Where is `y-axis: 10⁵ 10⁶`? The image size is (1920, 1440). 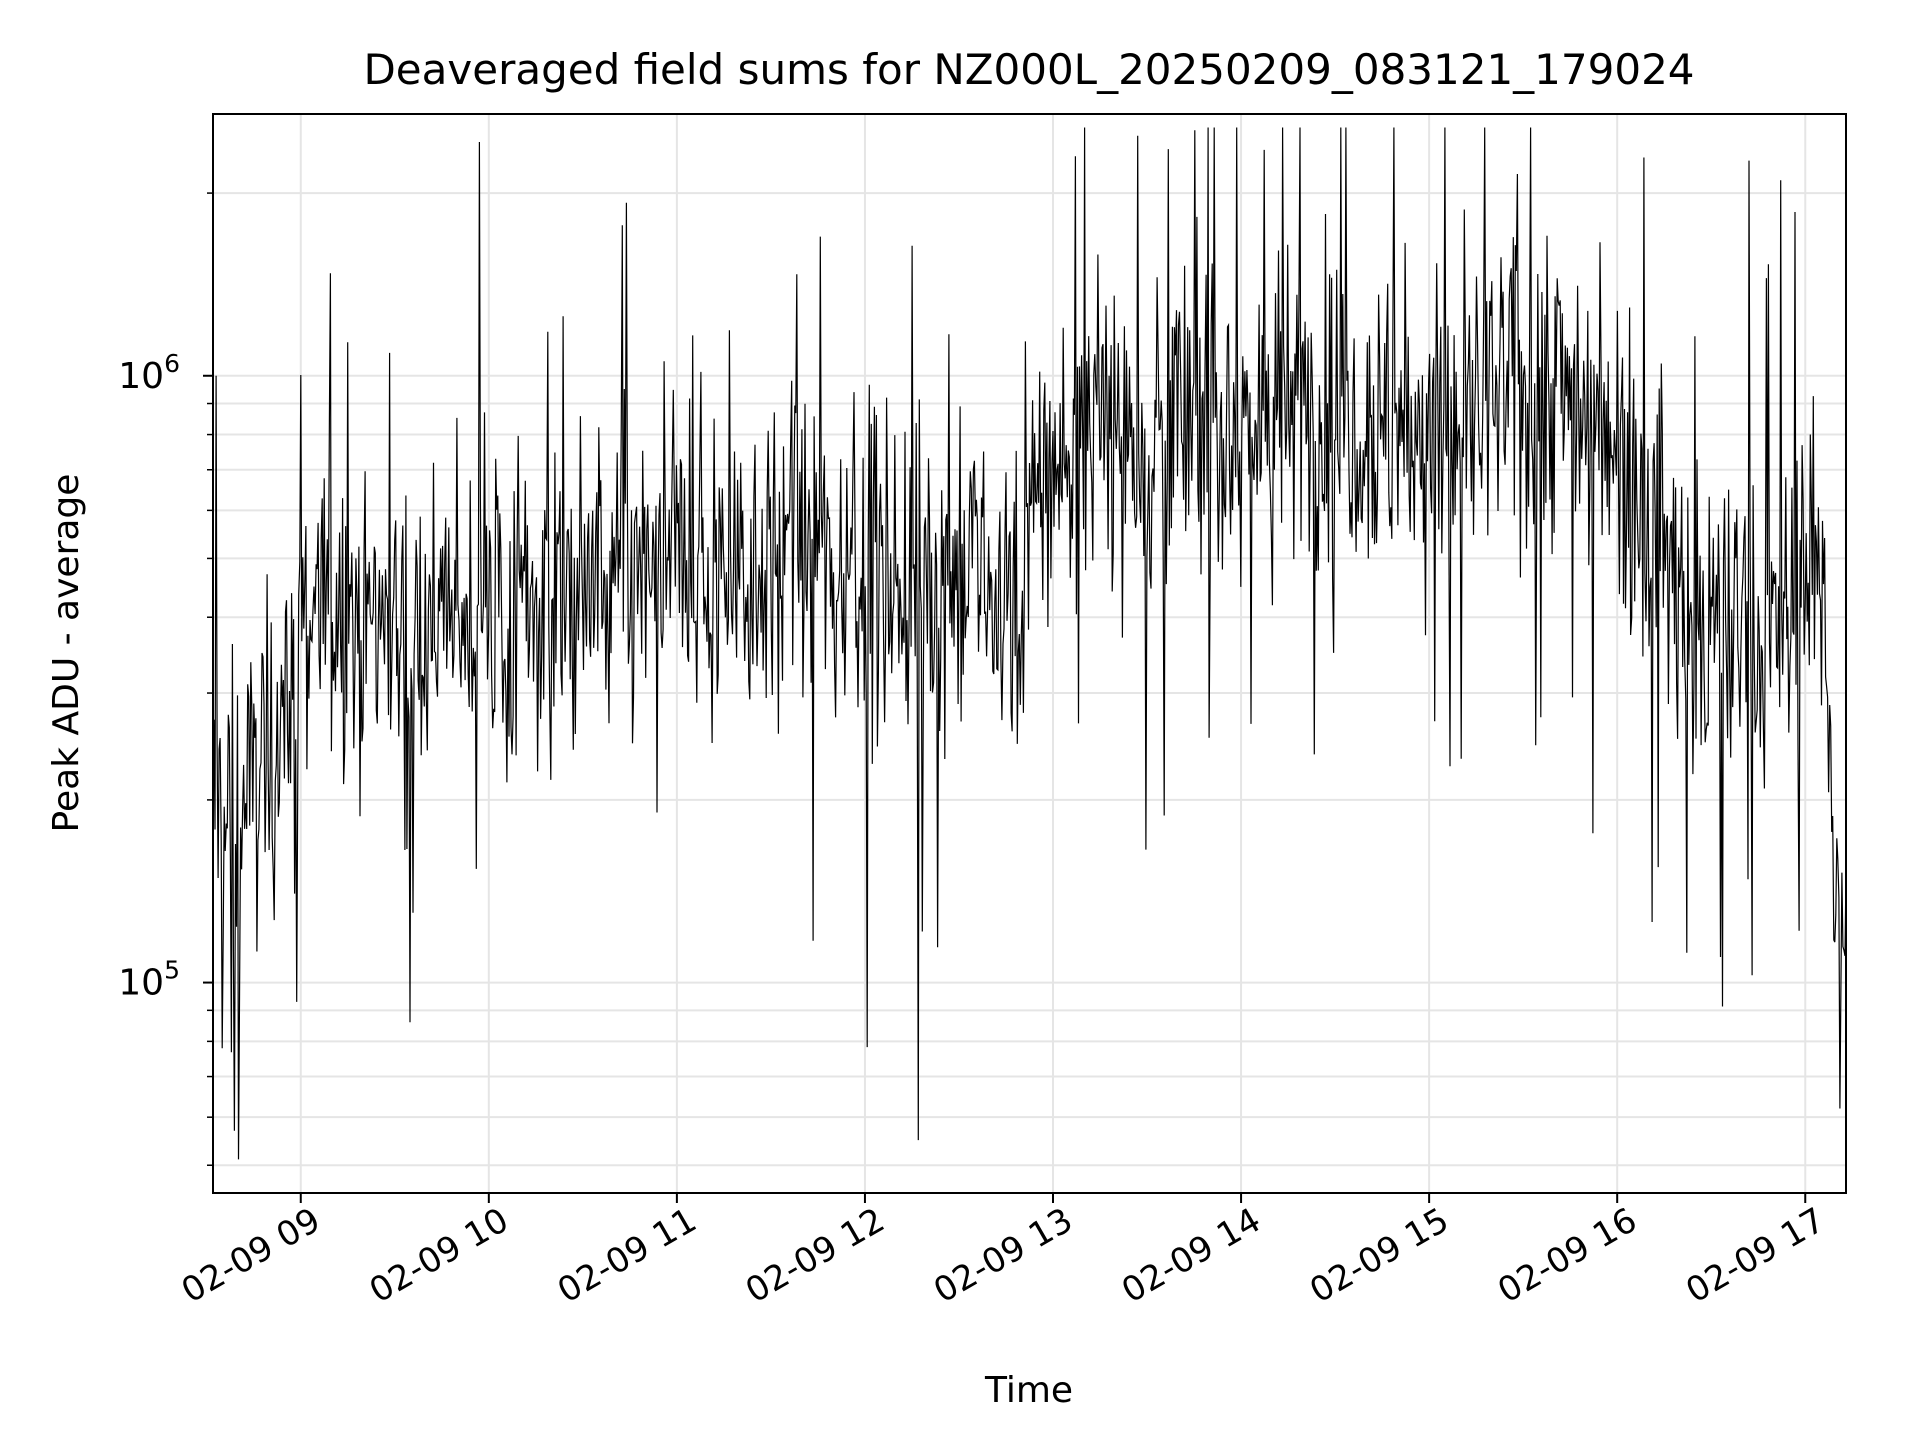 y-axis: 10⁵ 10⁶ is located at coordinates (165, 679).